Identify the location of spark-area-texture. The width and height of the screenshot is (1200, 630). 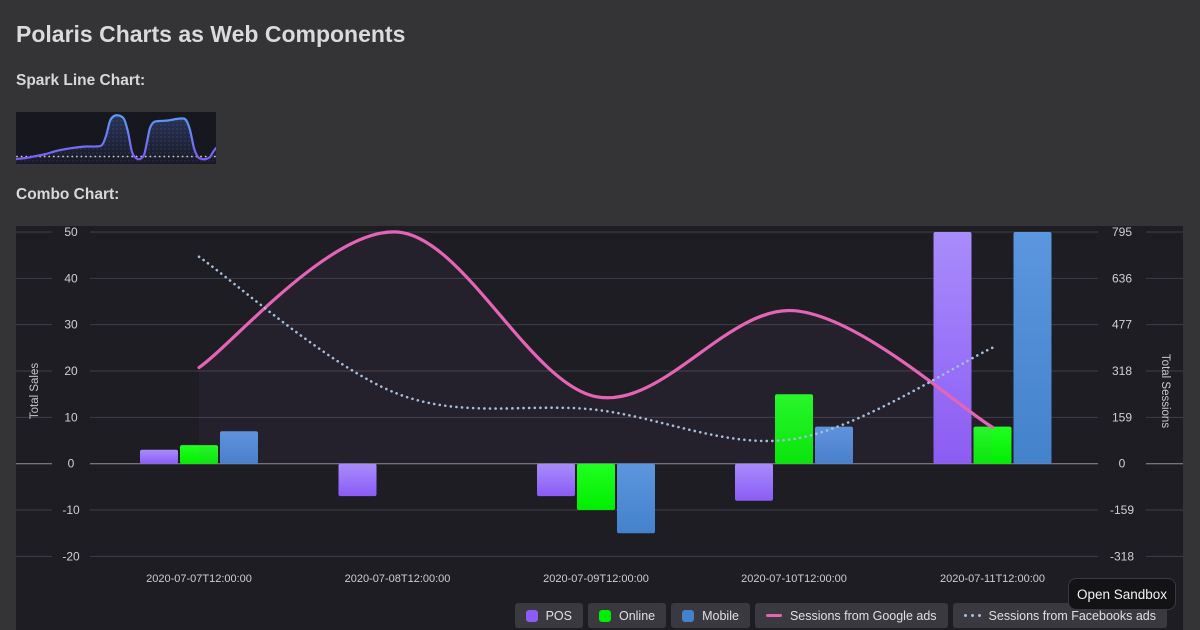
(116, 139).